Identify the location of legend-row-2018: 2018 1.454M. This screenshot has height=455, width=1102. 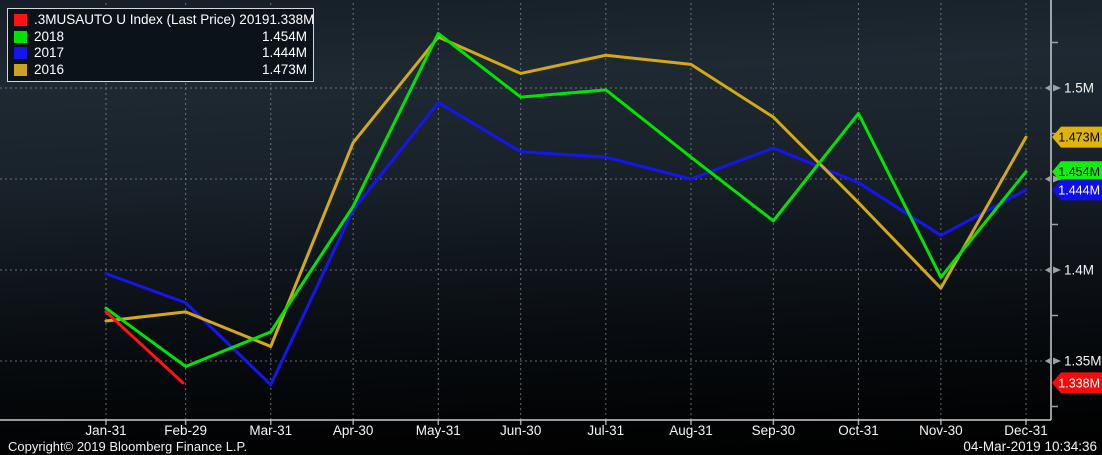
(160, 37).